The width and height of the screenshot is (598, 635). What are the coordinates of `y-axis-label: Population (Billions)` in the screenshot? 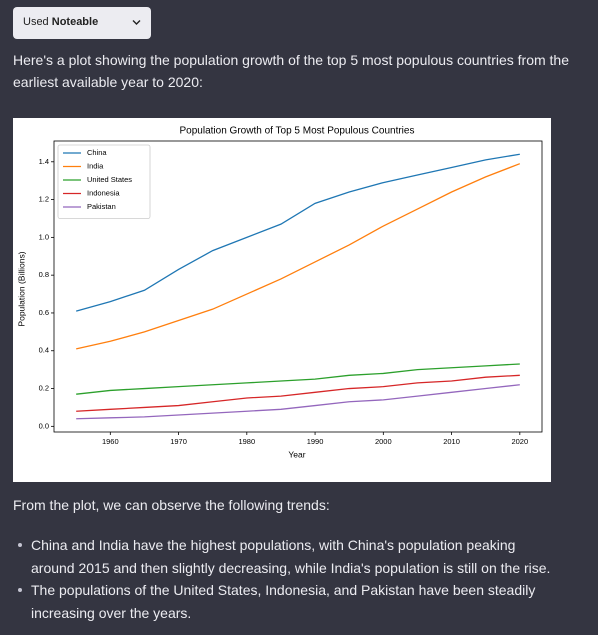 It's located at (21, 288).